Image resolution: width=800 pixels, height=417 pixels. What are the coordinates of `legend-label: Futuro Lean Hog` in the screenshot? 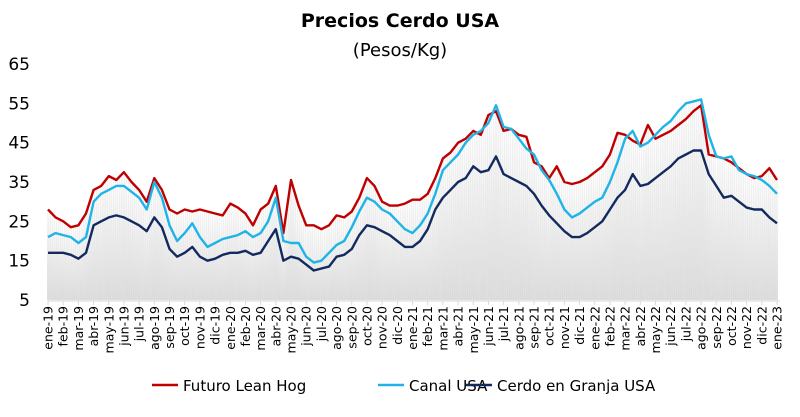 It's located at (244, 386).